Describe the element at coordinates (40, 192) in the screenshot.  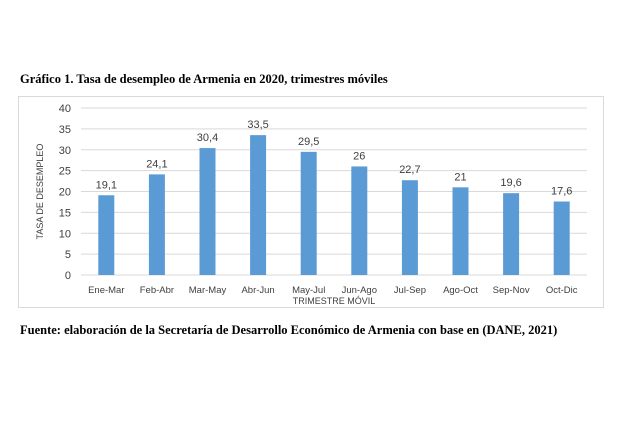
I see `y-axis-title: TASA DE DESEMPLEO` at that location.